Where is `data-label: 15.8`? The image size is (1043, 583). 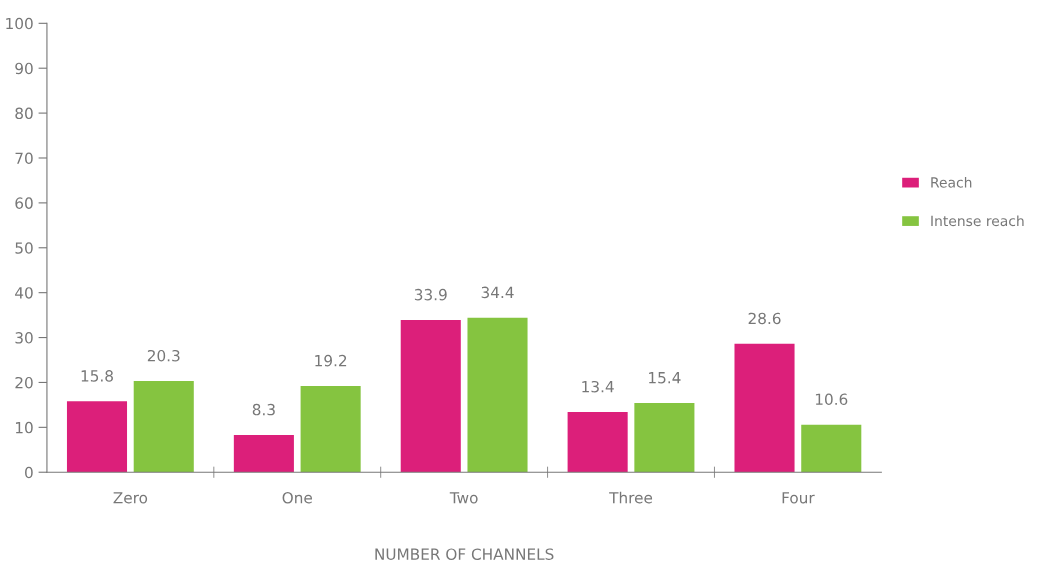 data-label: 15.8 is located at coordinates (97, 376).